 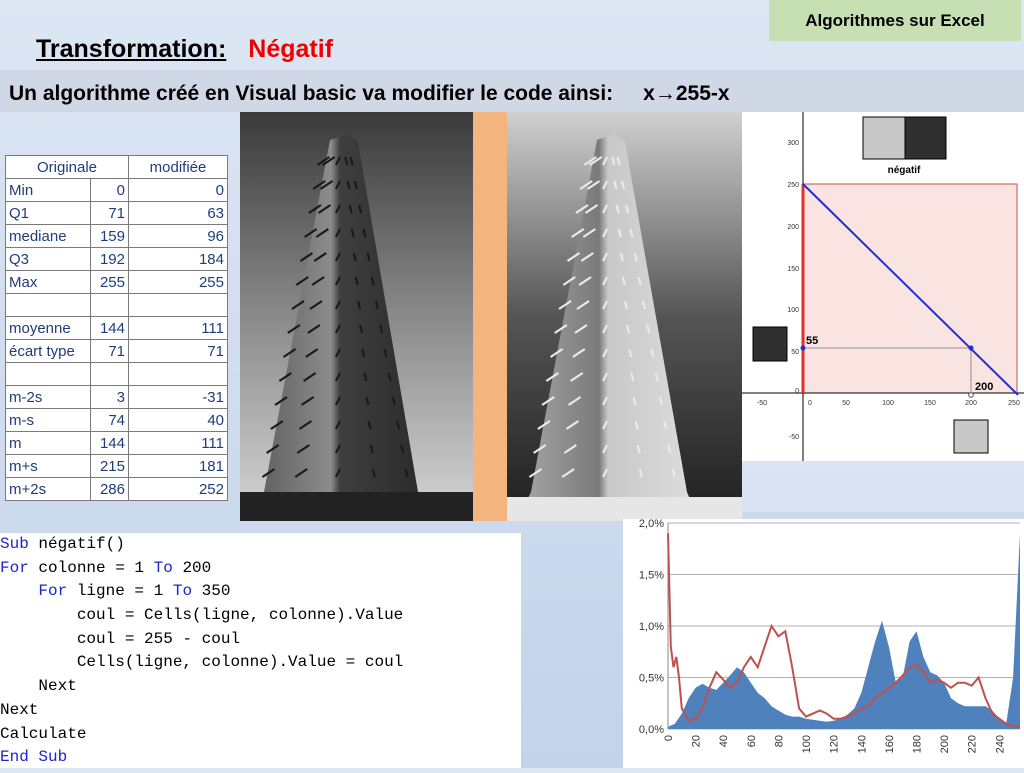 What do you see at coordinates (178, 259) in the screenshot?
I see `modified-value: 184` at bounding box center [178, 259].